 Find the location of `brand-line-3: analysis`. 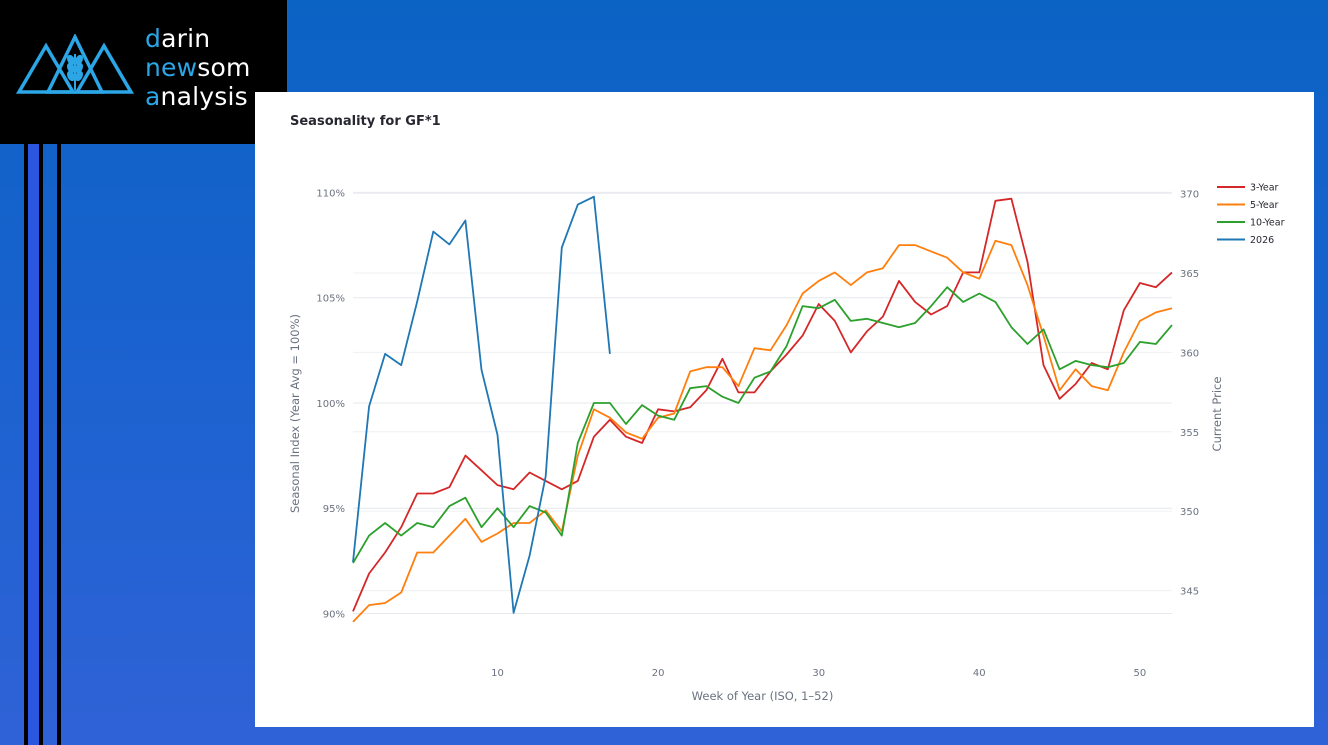

brand-line-3: analysis is located at coordinates (198, 96).